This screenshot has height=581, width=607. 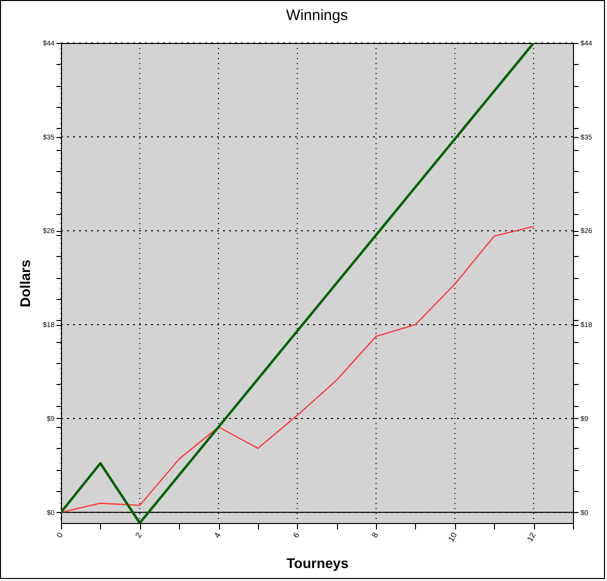 I want to click on x-tick-label: 4, so click(x=217, y=535).